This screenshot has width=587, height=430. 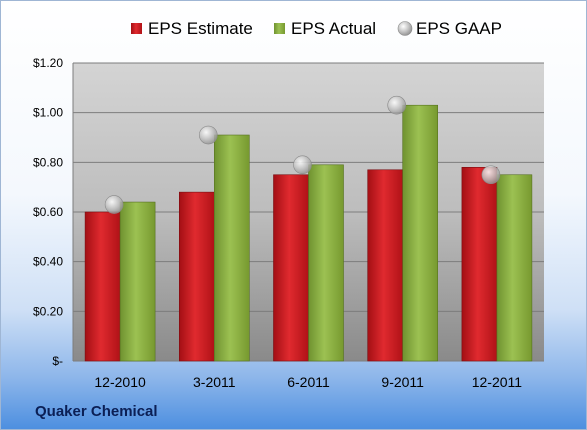 I want to click on legend-label: EPS Actual, so click(x=333, y=28).